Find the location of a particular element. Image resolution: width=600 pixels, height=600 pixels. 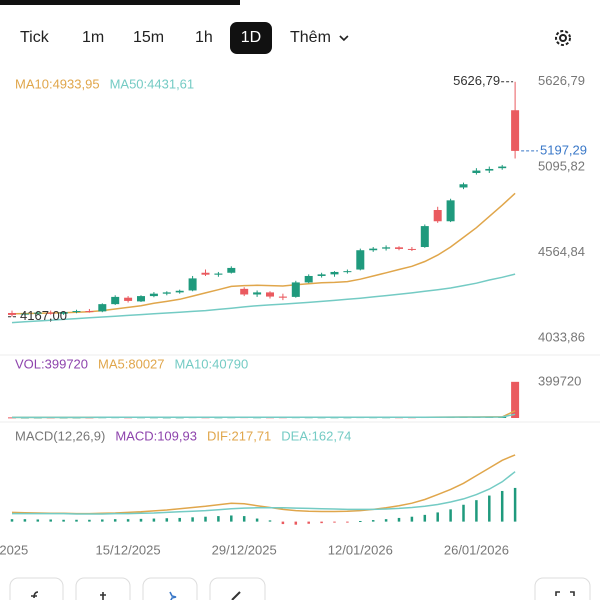

legend-entry: MA10:40790 is located at coordinates (212, 363).